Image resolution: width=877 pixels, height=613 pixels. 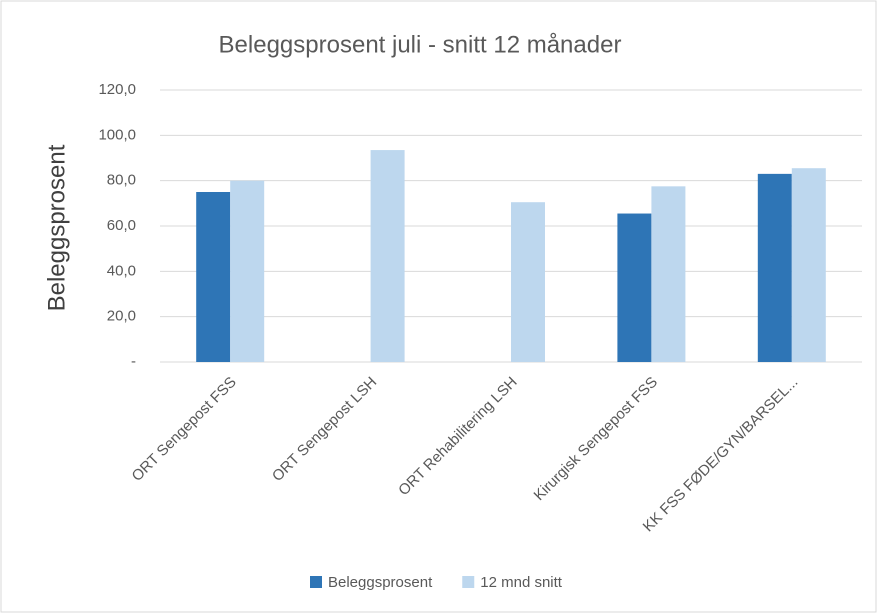 I want to click on legend-label: Beleggsprosent, so click(x=380, y=582).